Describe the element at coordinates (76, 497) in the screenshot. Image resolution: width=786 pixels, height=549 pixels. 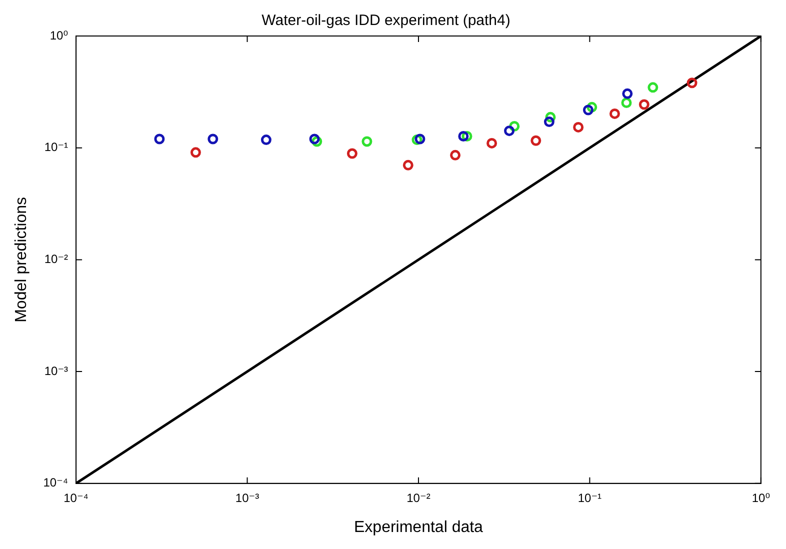
I see `x-tick-label: 10⁻⁴` at that location.